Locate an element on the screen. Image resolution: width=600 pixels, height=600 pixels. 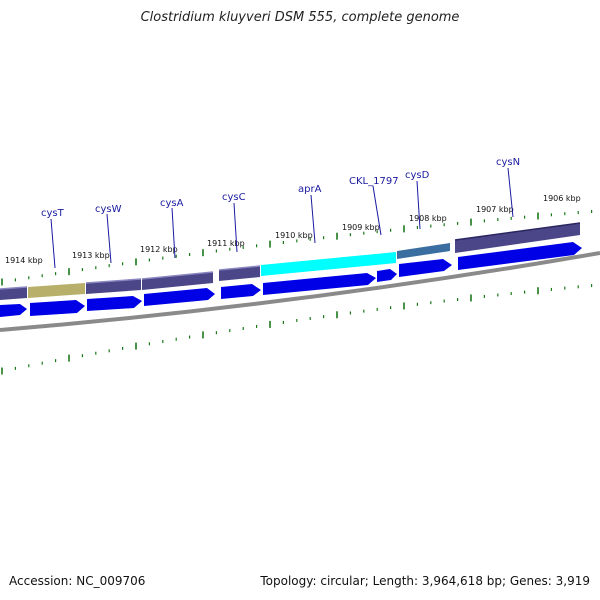
genome-backbone is located at coordinates (300, 291).